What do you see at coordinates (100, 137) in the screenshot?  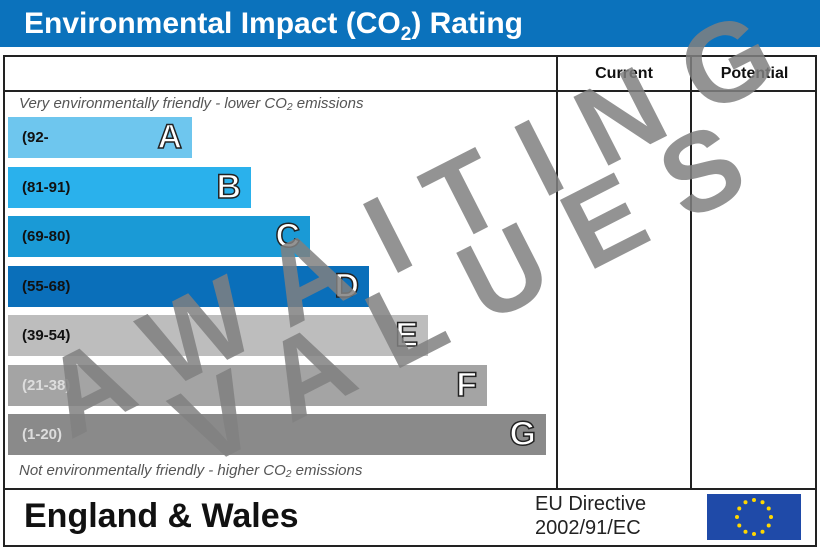 I see `band-a: (92- A` at bounding box center [100, 137].